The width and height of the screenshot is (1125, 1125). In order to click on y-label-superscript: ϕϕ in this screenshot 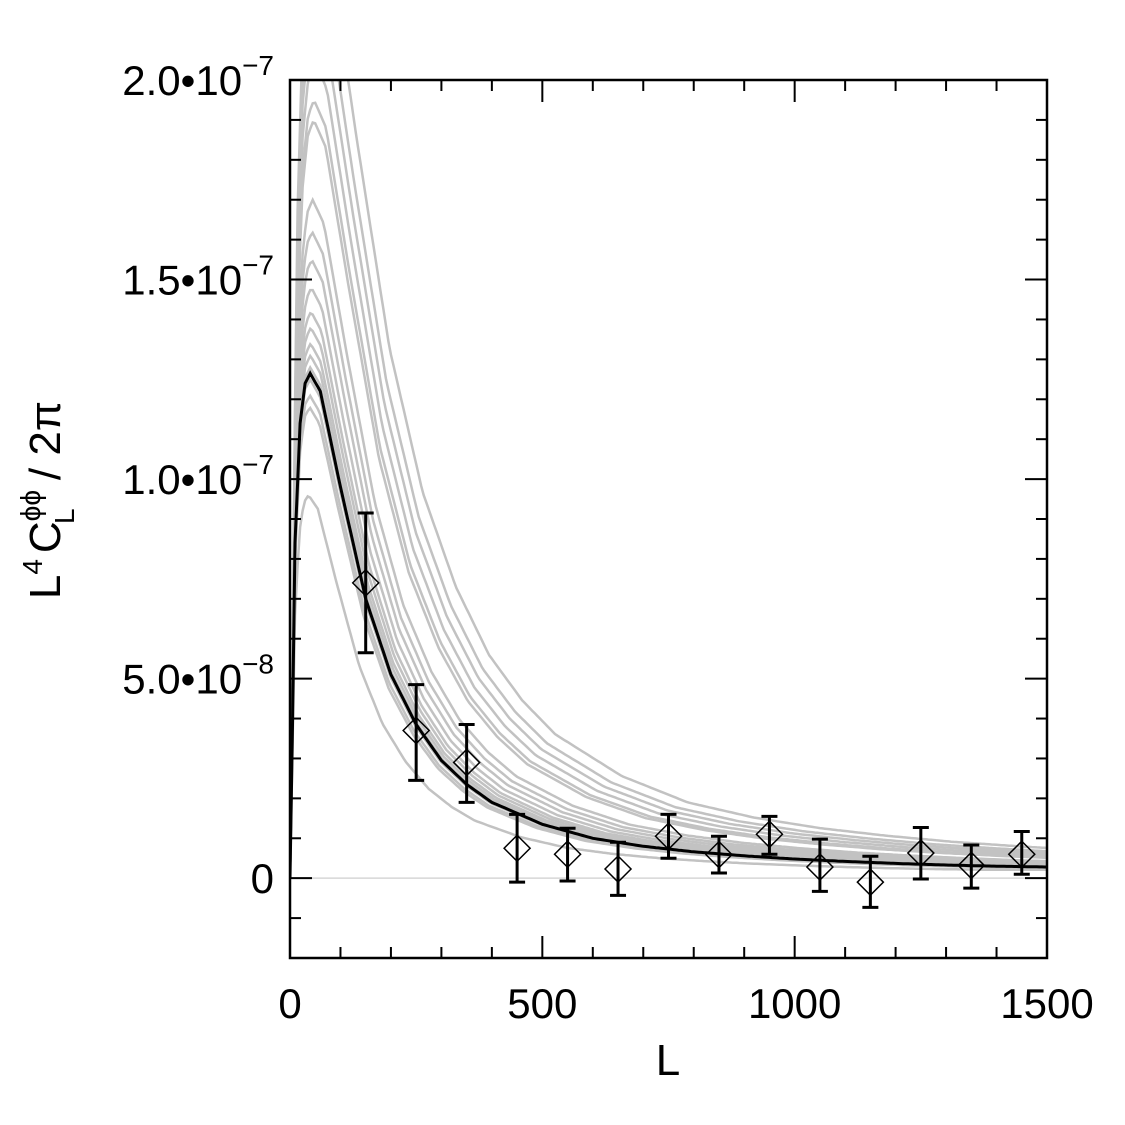, I will do `click(30, 505)`.